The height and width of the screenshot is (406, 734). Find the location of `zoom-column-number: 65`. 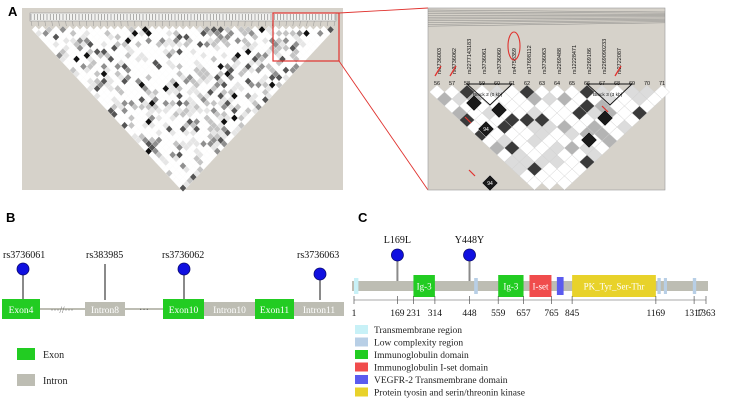

zoom-column-number: 65 is located at coordinates (572, 84).